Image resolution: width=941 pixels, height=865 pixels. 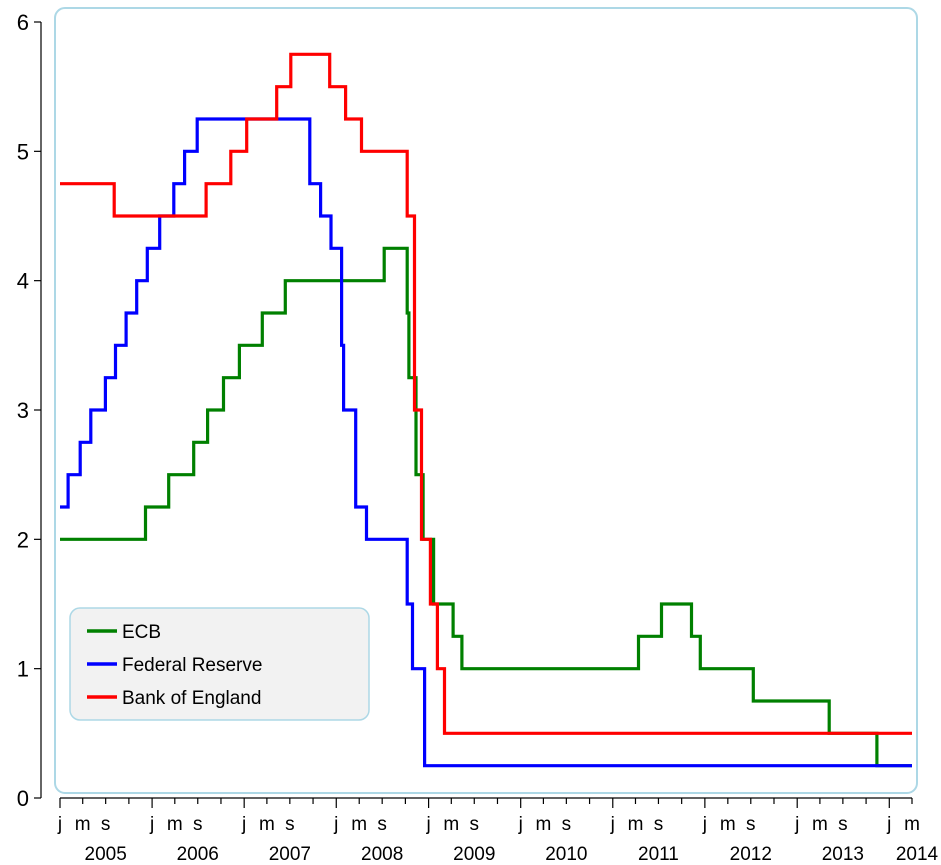 What do you see at coordinates (198, 854) in the screenshot?
I see `x-year-label: 2006` at bounding box center [198, 854].